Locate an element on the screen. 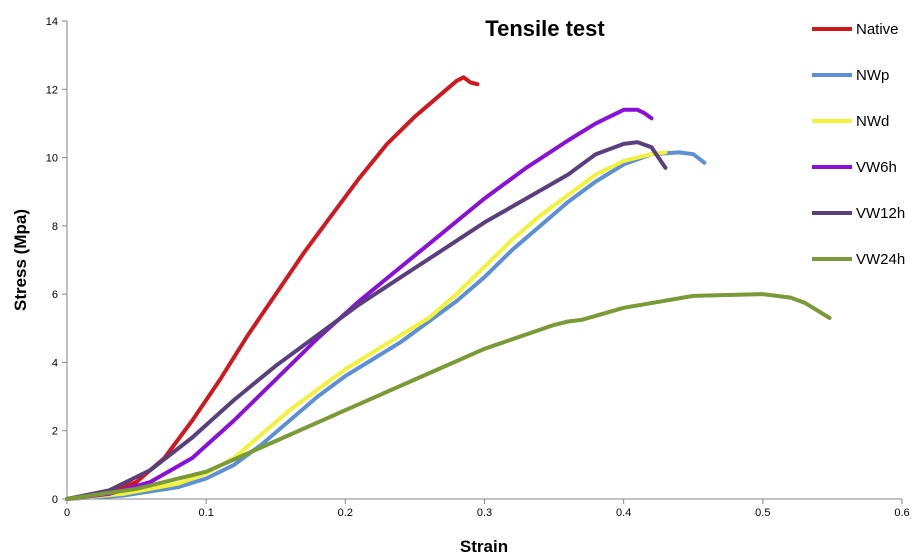 The width and height of the screenshot is (921, 557). legend-label-vw12h: VW12h is located at coordinates (880, 213).